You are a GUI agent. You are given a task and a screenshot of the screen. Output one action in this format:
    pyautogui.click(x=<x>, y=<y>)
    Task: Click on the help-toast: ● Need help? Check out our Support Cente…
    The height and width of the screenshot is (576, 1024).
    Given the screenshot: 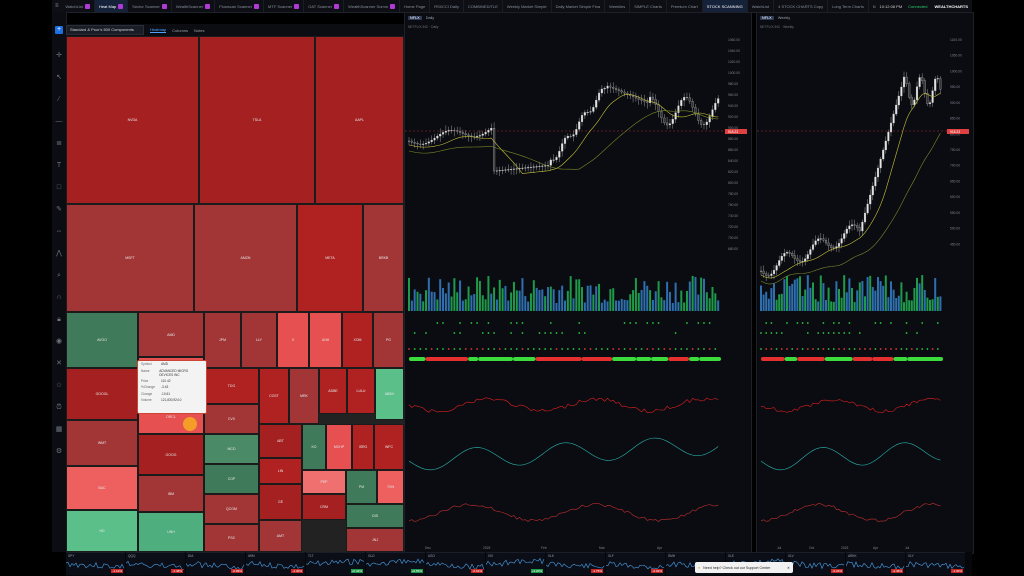 What is the action you would take?
    pyautogui.click(x=744, y=567)
    